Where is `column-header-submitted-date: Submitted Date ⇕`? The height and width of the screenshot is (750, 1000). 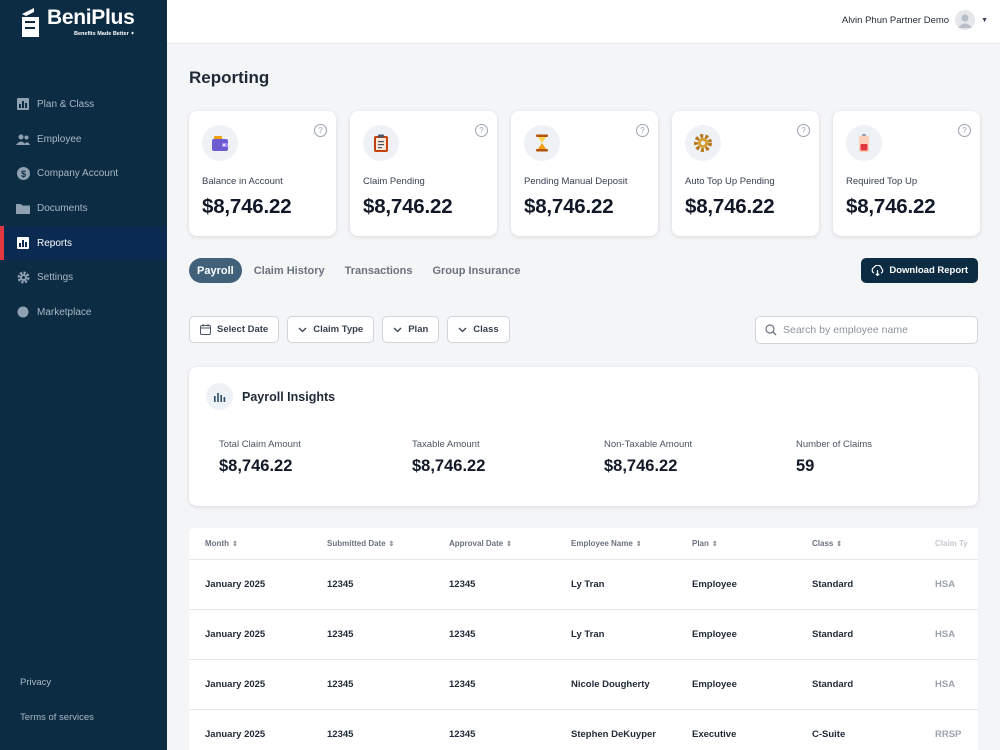
column-header-submitted-date: Submitted Date ⇕ is located at coordinates (372, 544).